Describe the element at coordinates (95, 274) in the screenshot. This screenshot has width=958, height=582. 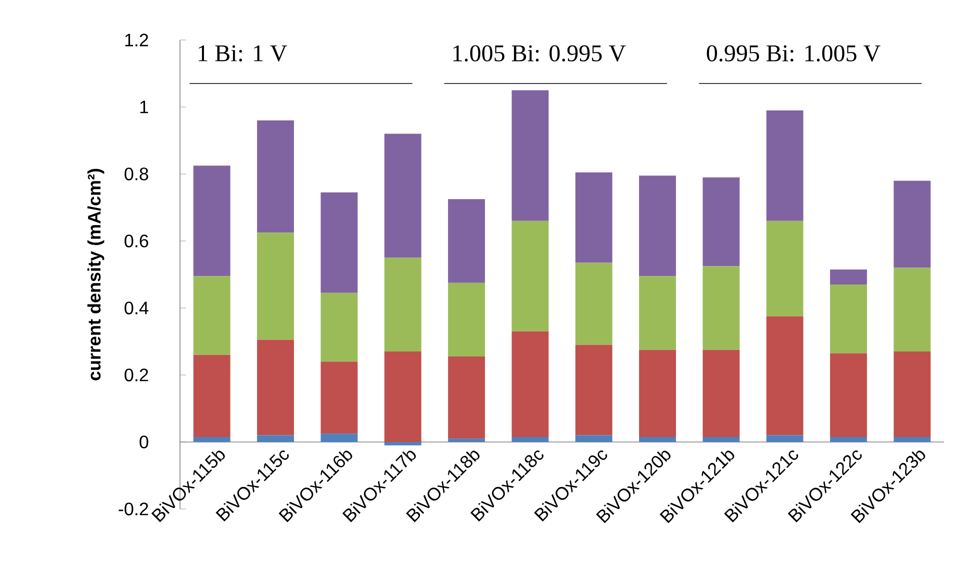
I see `y-axis-title: current density (mA/cm²)` at that location.